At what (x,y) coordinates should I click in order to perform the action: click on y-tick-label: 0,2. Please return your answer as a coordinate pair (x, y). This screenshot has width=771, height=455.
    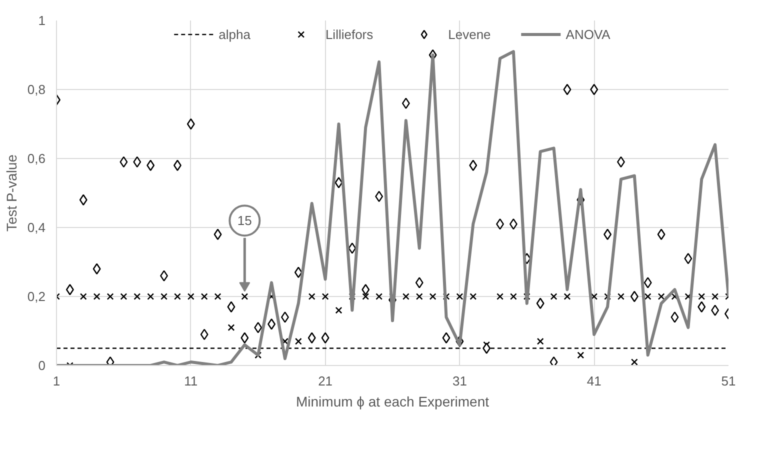
    Looking at the image, I should click on (36, 296).